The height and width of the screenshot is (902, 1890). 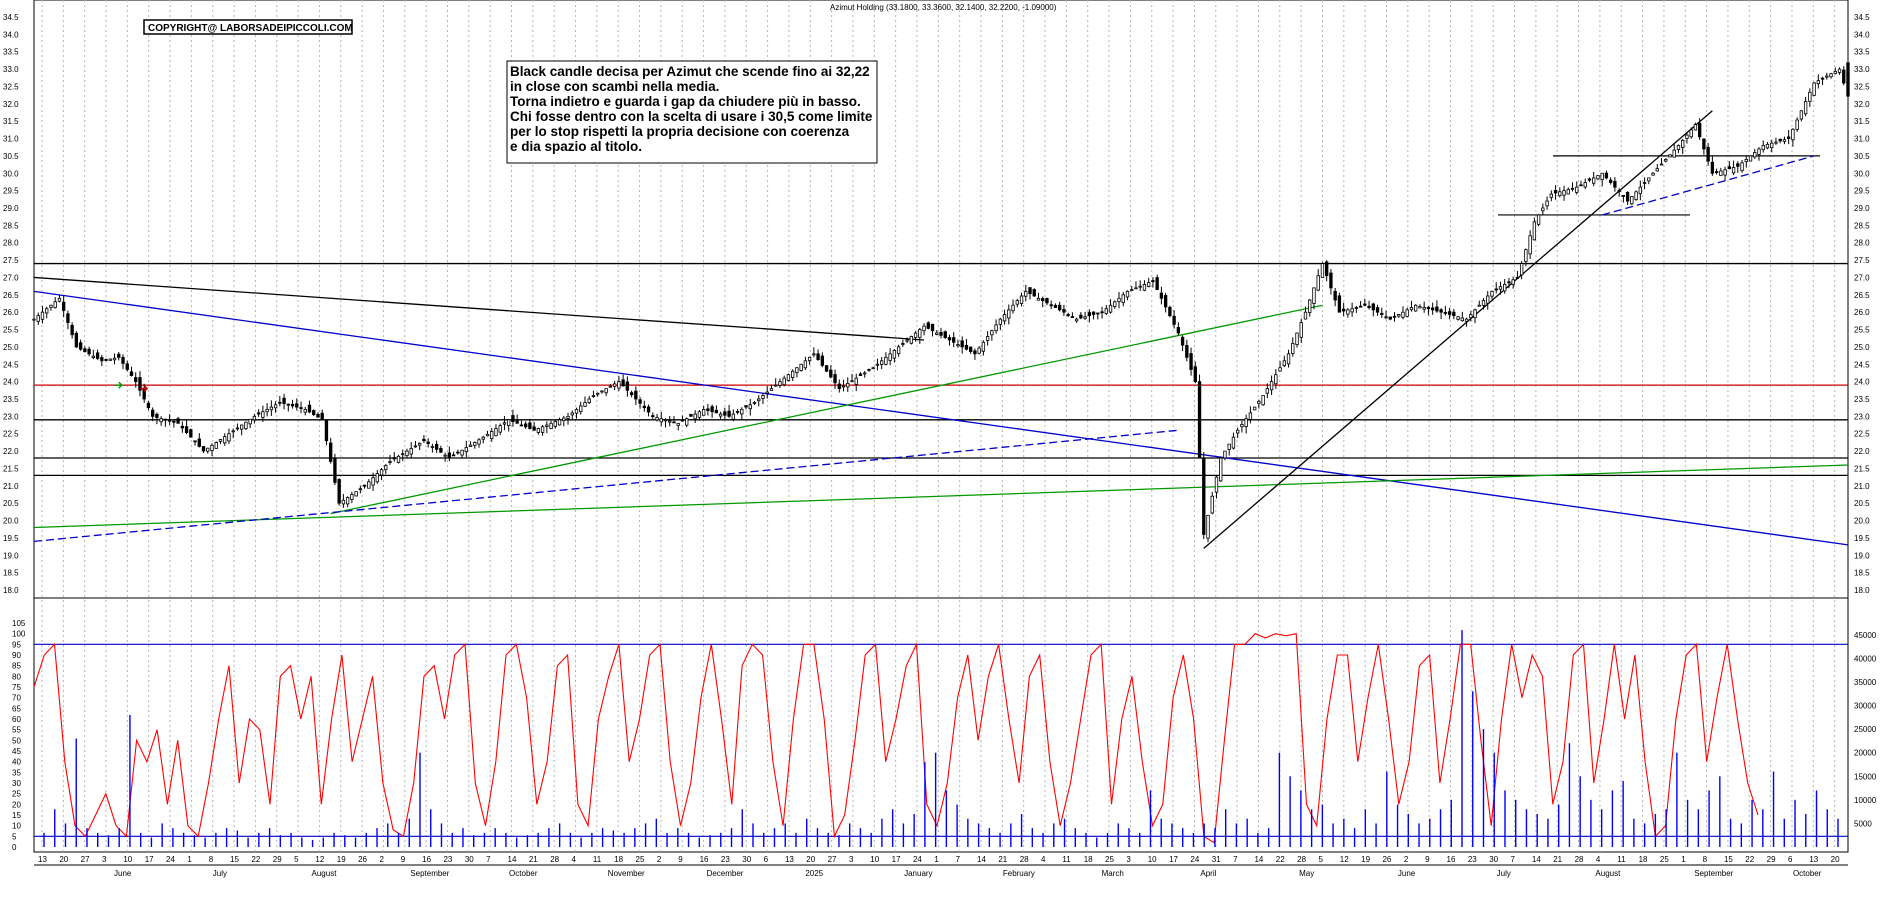 I want to click on oscillator-tick: 10, so click(x=16, y=826).